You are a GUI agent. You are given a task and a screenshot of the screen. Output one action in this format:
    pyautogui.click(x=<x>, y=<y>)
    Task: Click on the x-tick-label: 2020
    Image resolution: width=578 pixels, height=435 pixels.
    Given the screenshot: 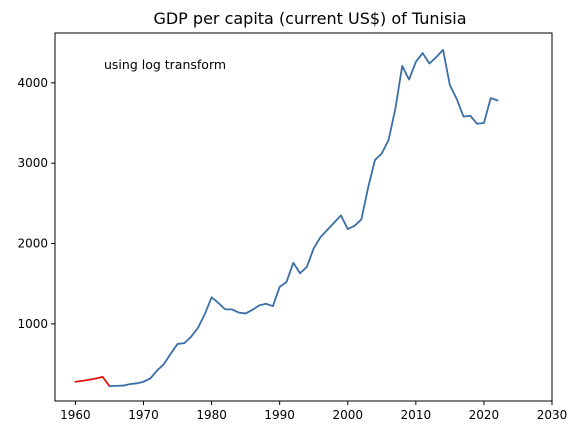 What is the action you would take?
    pyautogui.click(x=484, y=415)
    